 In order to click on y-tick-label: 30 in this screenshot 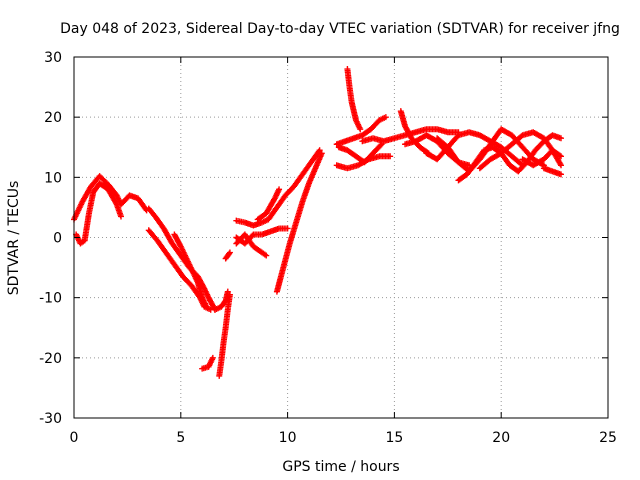, I will do `click(53, 58)`.